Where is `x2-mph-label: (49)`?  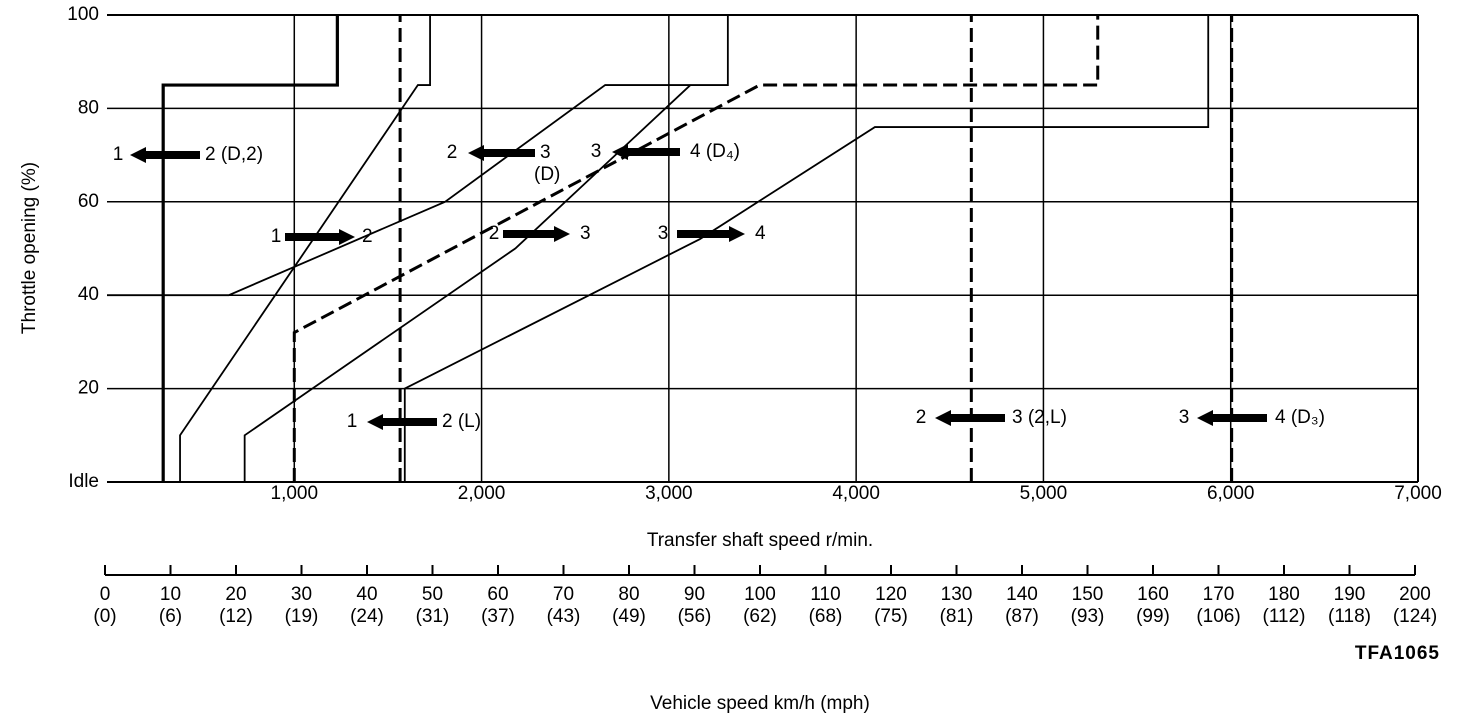 x2-mph-label: (49) is located at coordinates (629, 616).